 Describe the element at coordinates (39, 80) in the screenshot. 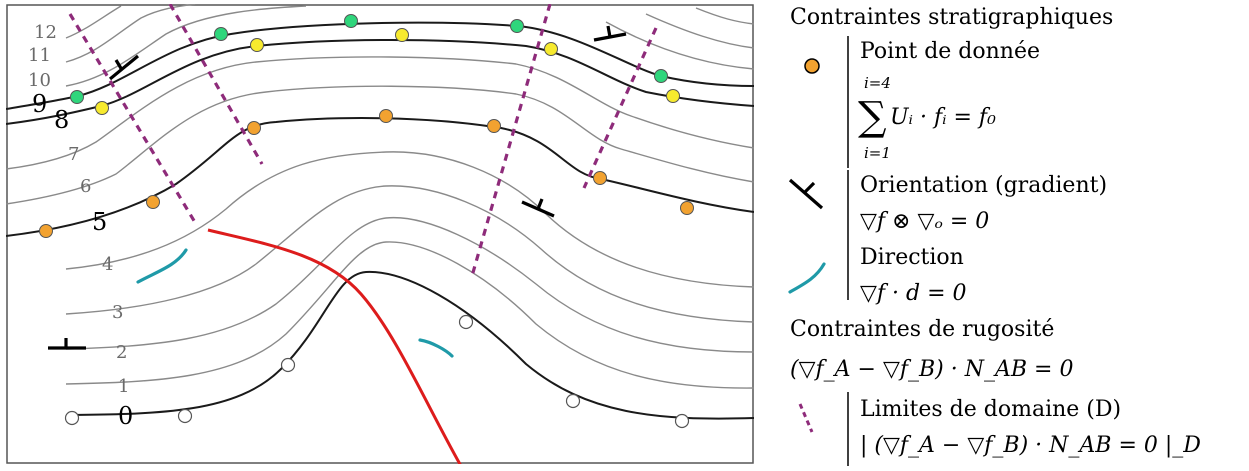

I see `contour-label-10: 10` at that location.